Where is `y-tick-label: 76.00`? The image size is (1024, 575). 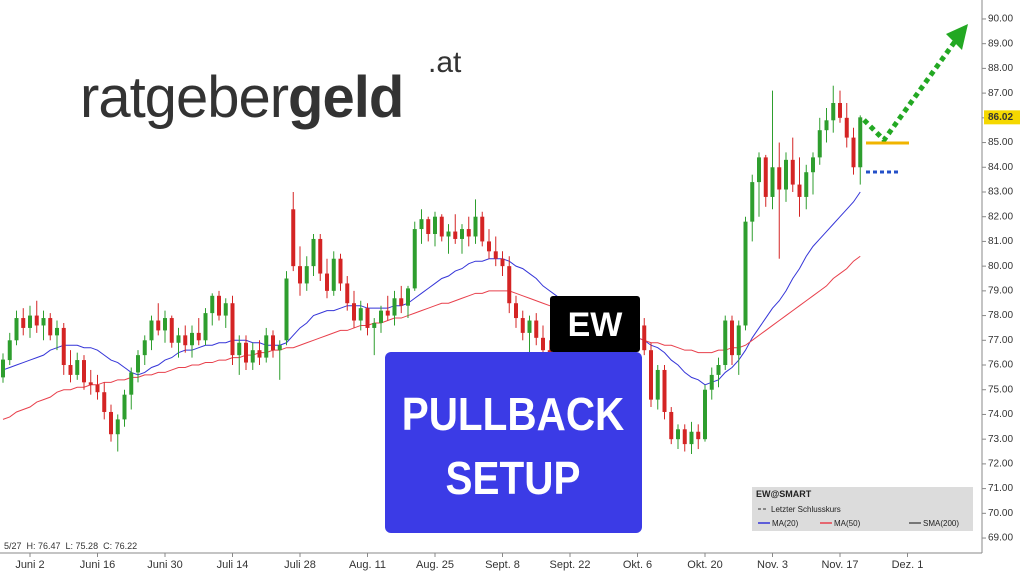 y-tick-label: 76.00 is located at coordinates (1000, 365).